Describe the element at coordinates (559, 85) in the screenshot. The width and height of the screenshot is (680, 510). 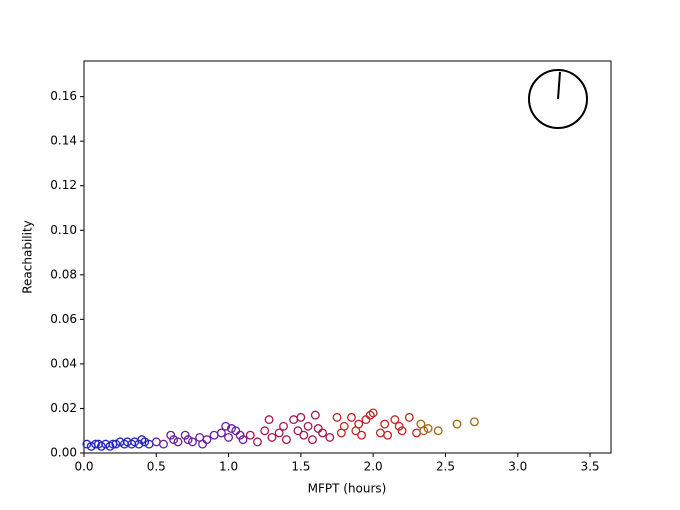
I see `clock-hand` at that location.